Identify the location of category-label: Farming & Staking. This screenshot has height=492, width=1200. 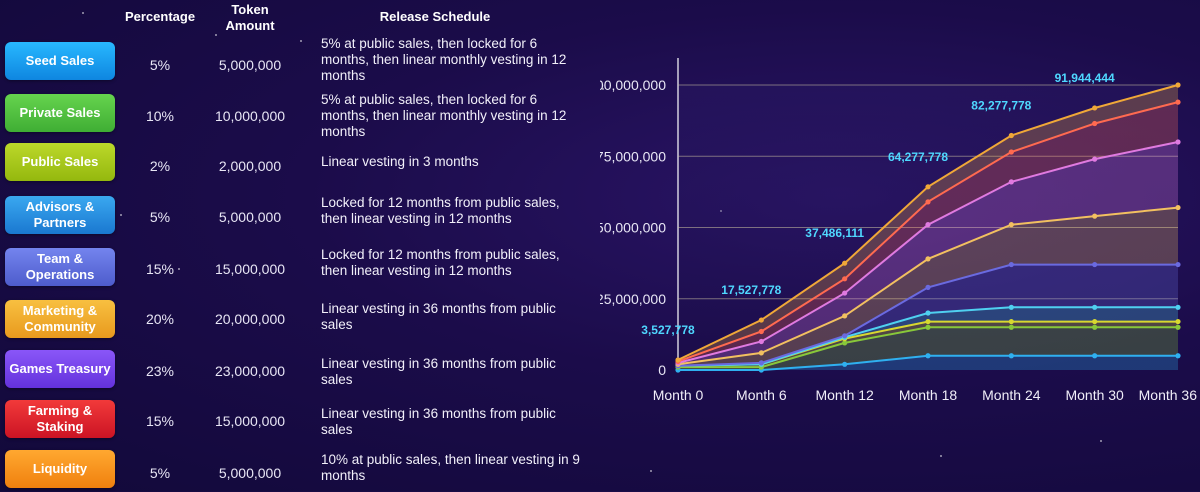
(60, 419).